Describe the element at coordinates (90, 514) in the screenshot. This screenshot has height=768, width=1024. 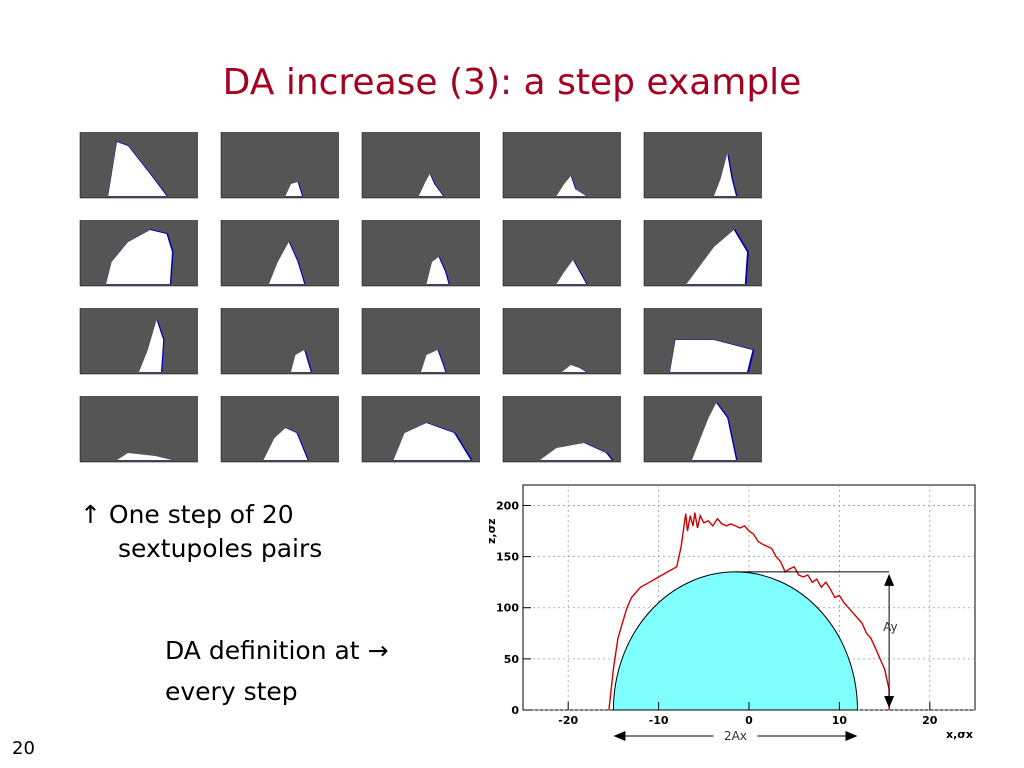
I see `up-arrow-icon: ↑` at that location.